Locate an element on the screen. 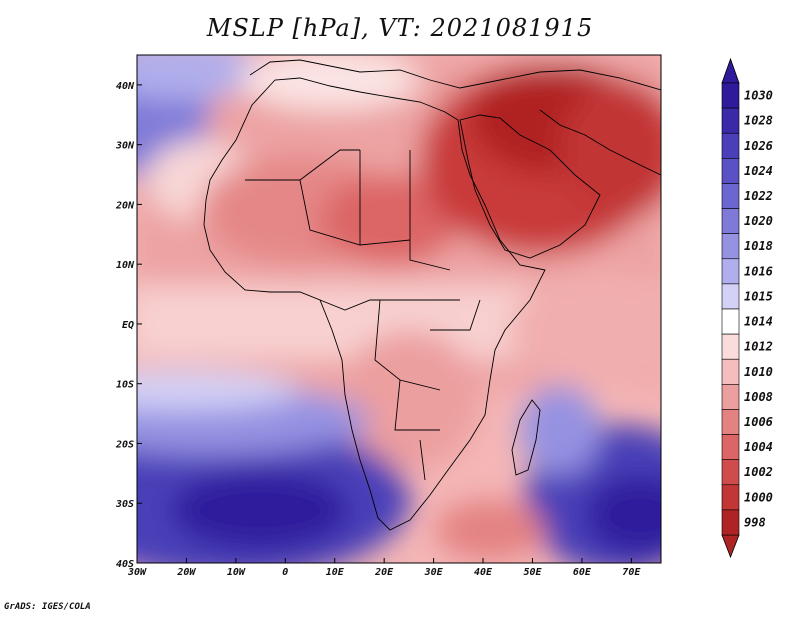 The height and width of the screenshot is (618, 800). x-tick-label: 10E is located at coordinates (335, 572).